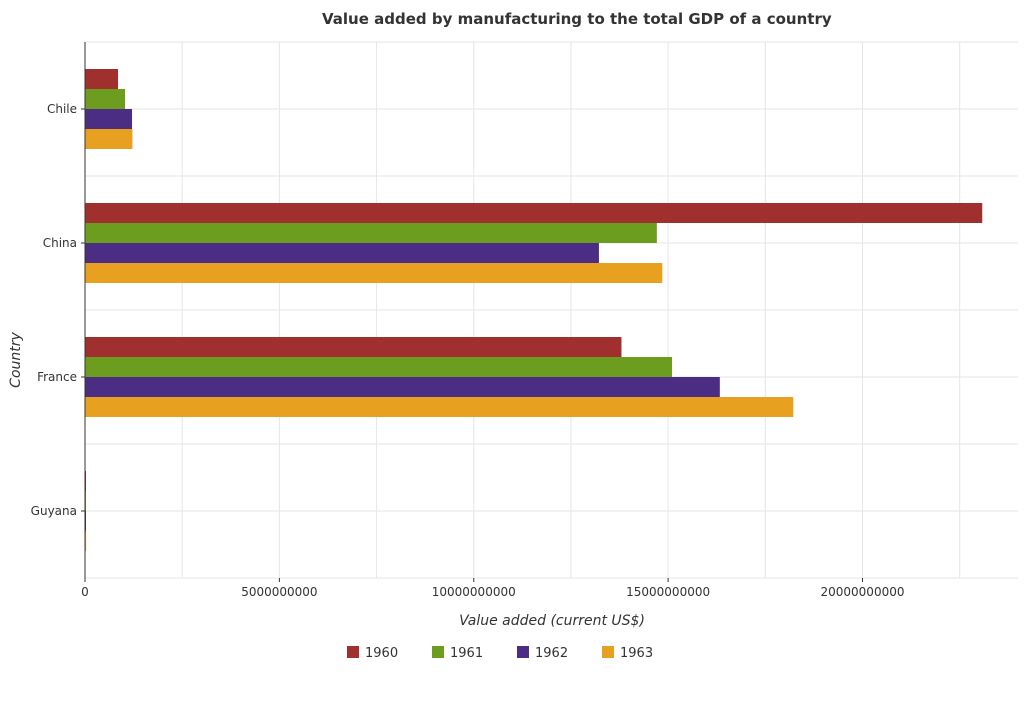  I want to click on legend-swatch-1961, so click(438, 652).